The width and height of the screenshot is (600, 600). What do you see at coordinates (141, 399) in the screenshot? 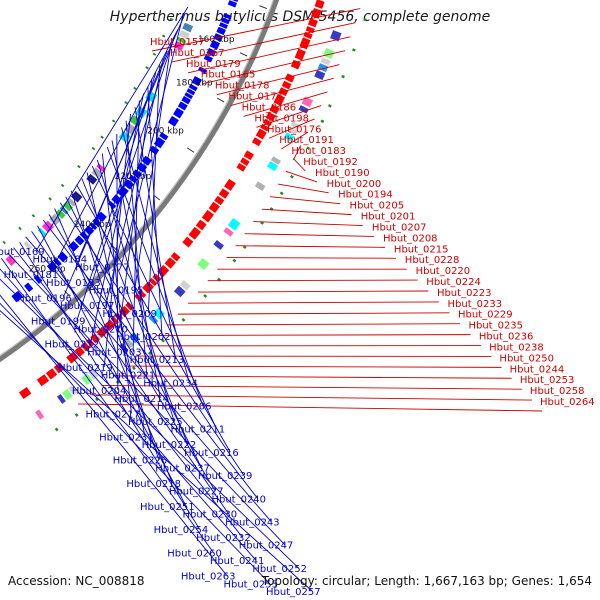
I see `inner-gene-label: Hbut_0214` at bounding box center [141, 399].